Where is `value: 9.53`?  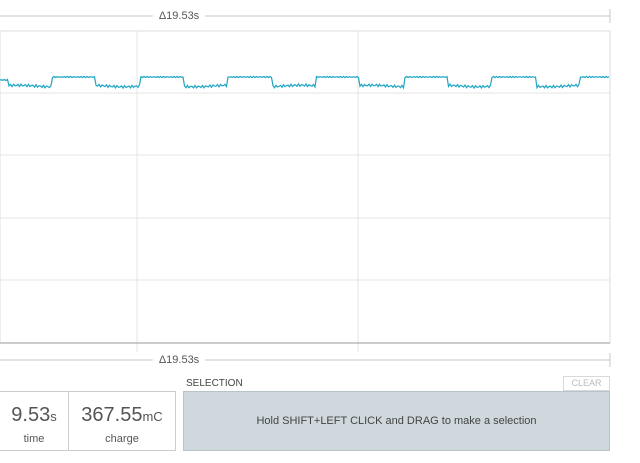 value: 9.53 is located at coordinates (31, 415).